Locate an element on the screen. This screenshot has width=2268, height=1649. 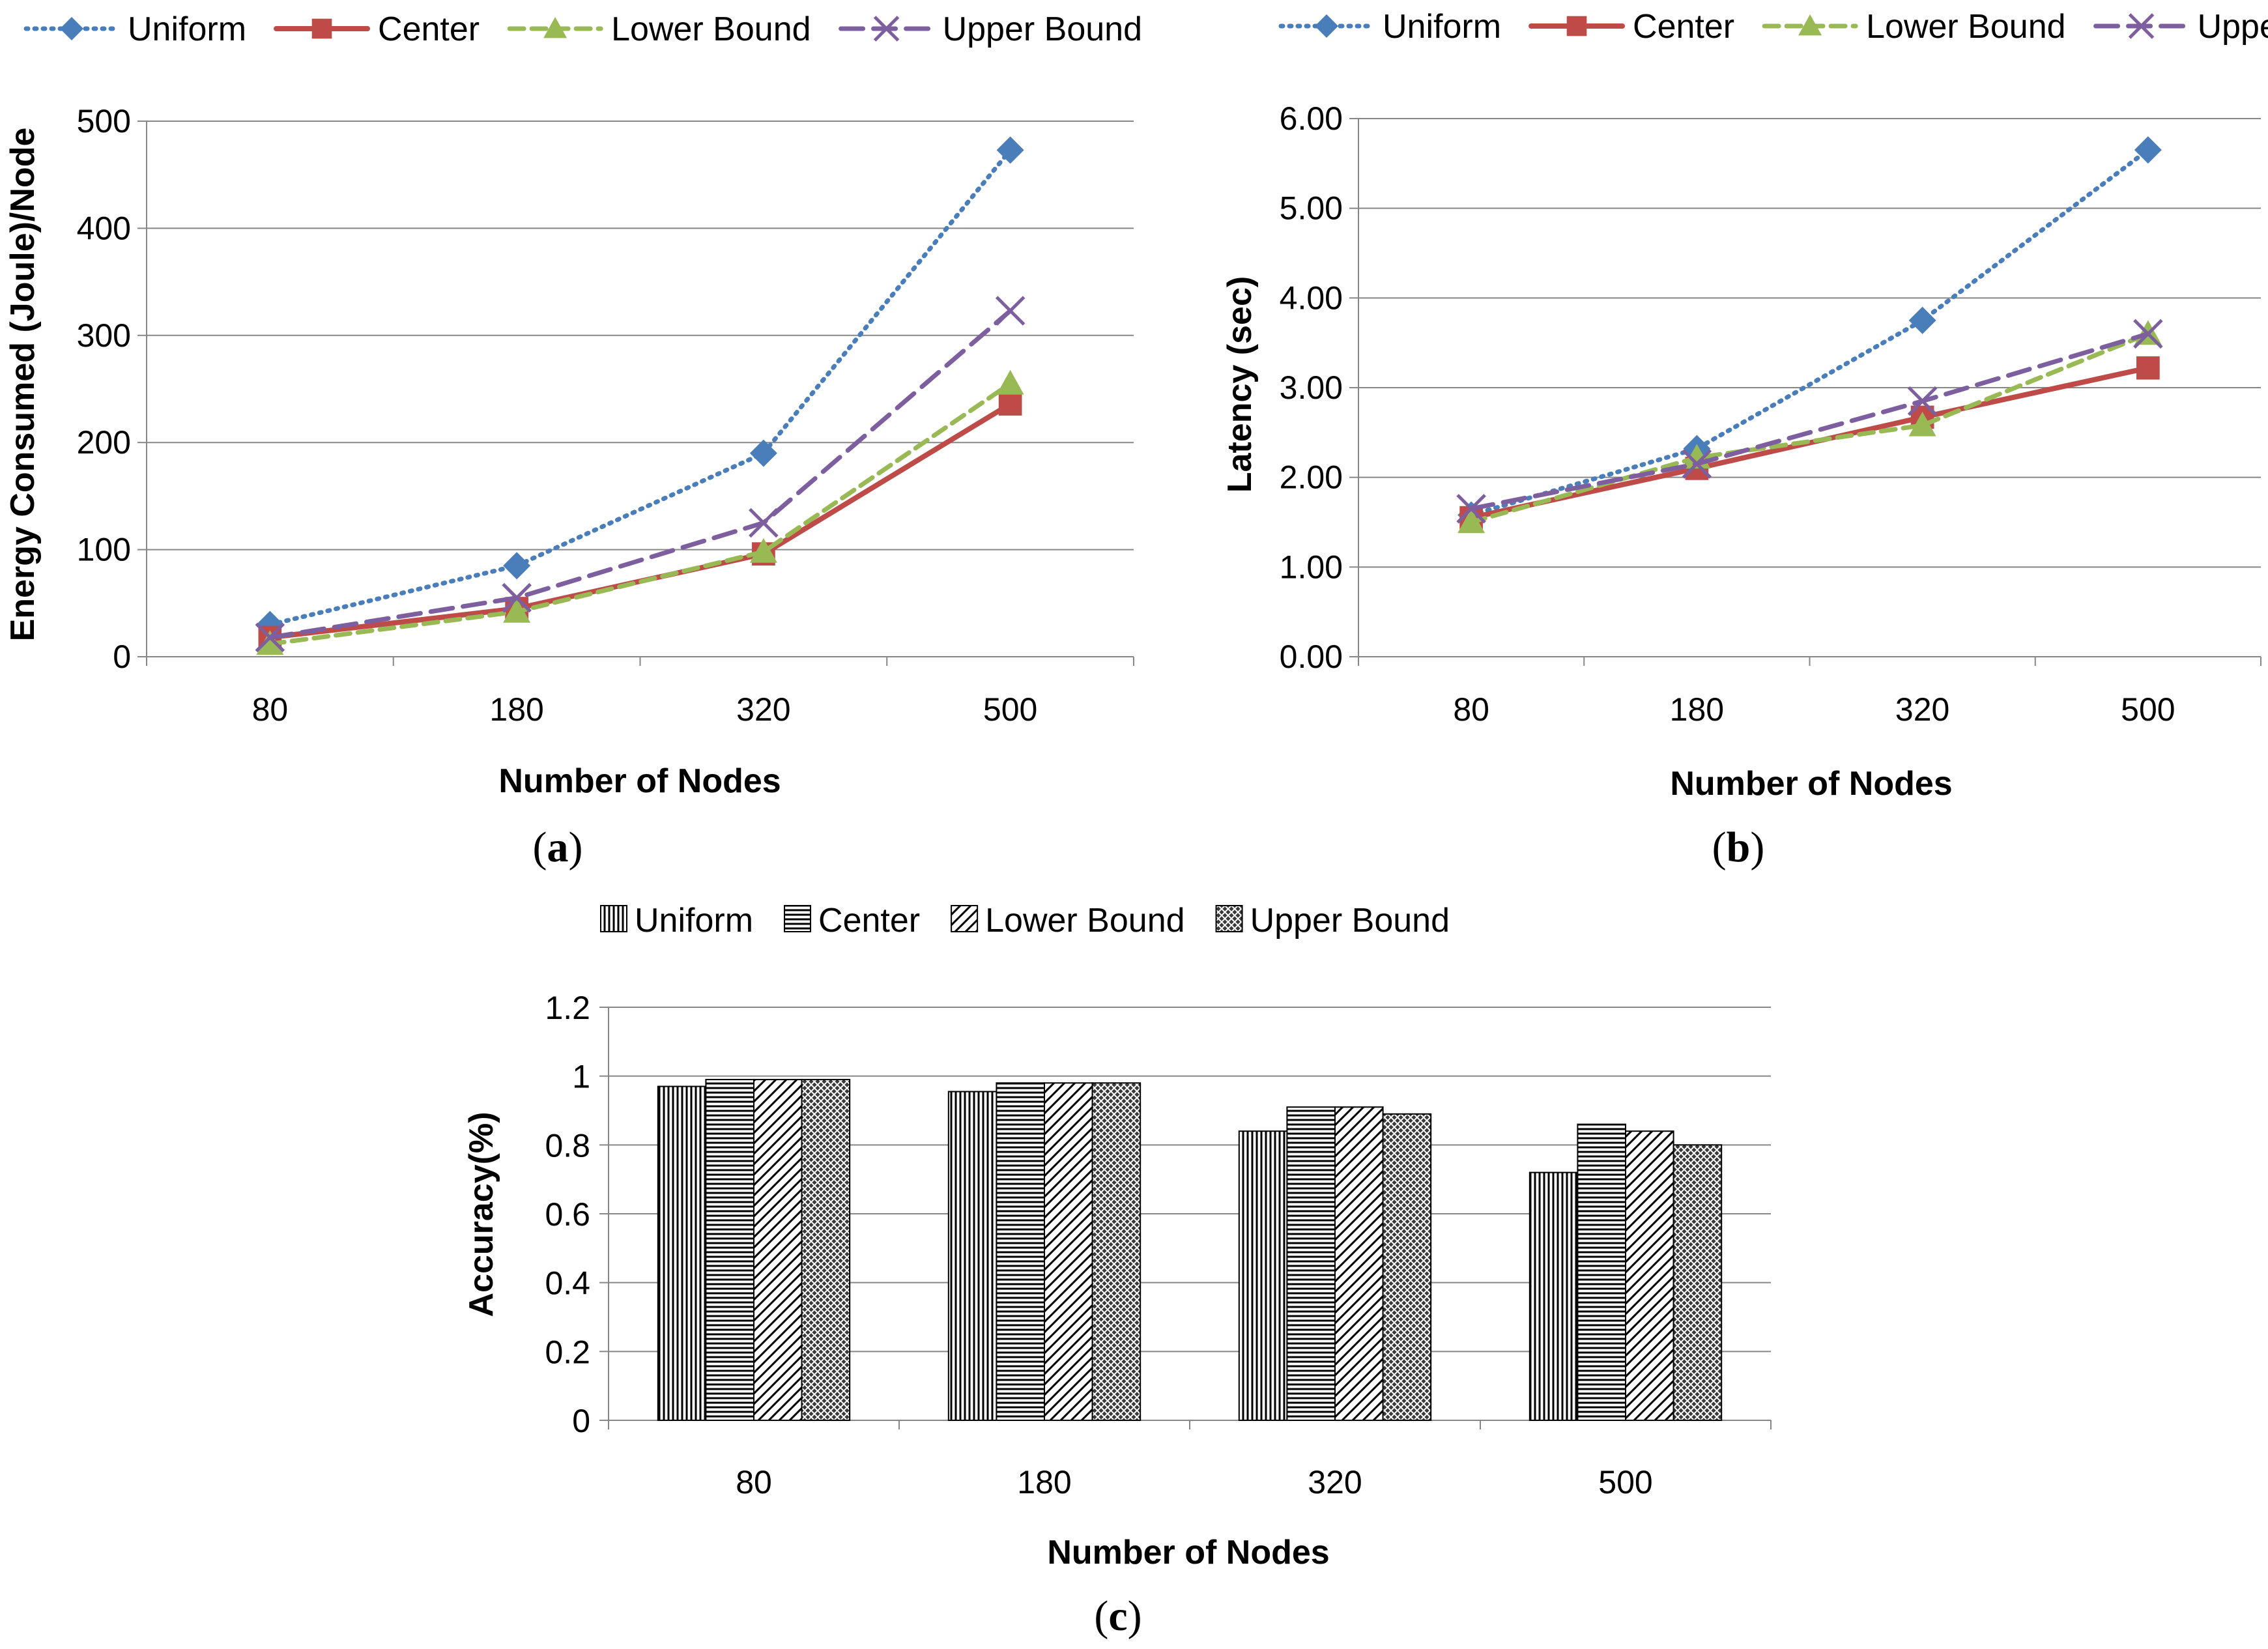
energy-y-tick-label: 500 is located at coordinates (104, 121).